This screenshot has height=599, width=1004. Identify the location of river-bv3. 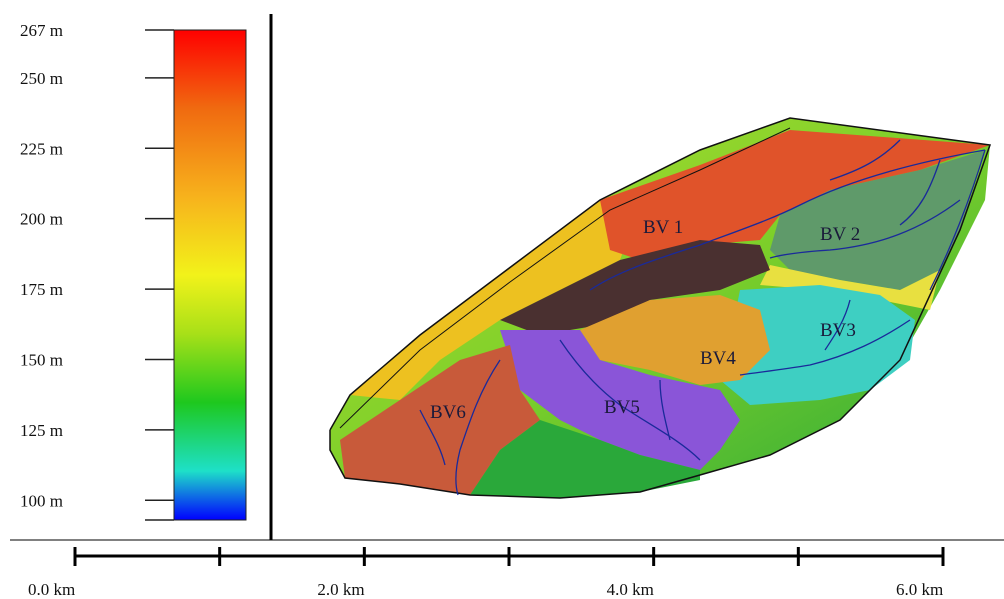
(825, 347).